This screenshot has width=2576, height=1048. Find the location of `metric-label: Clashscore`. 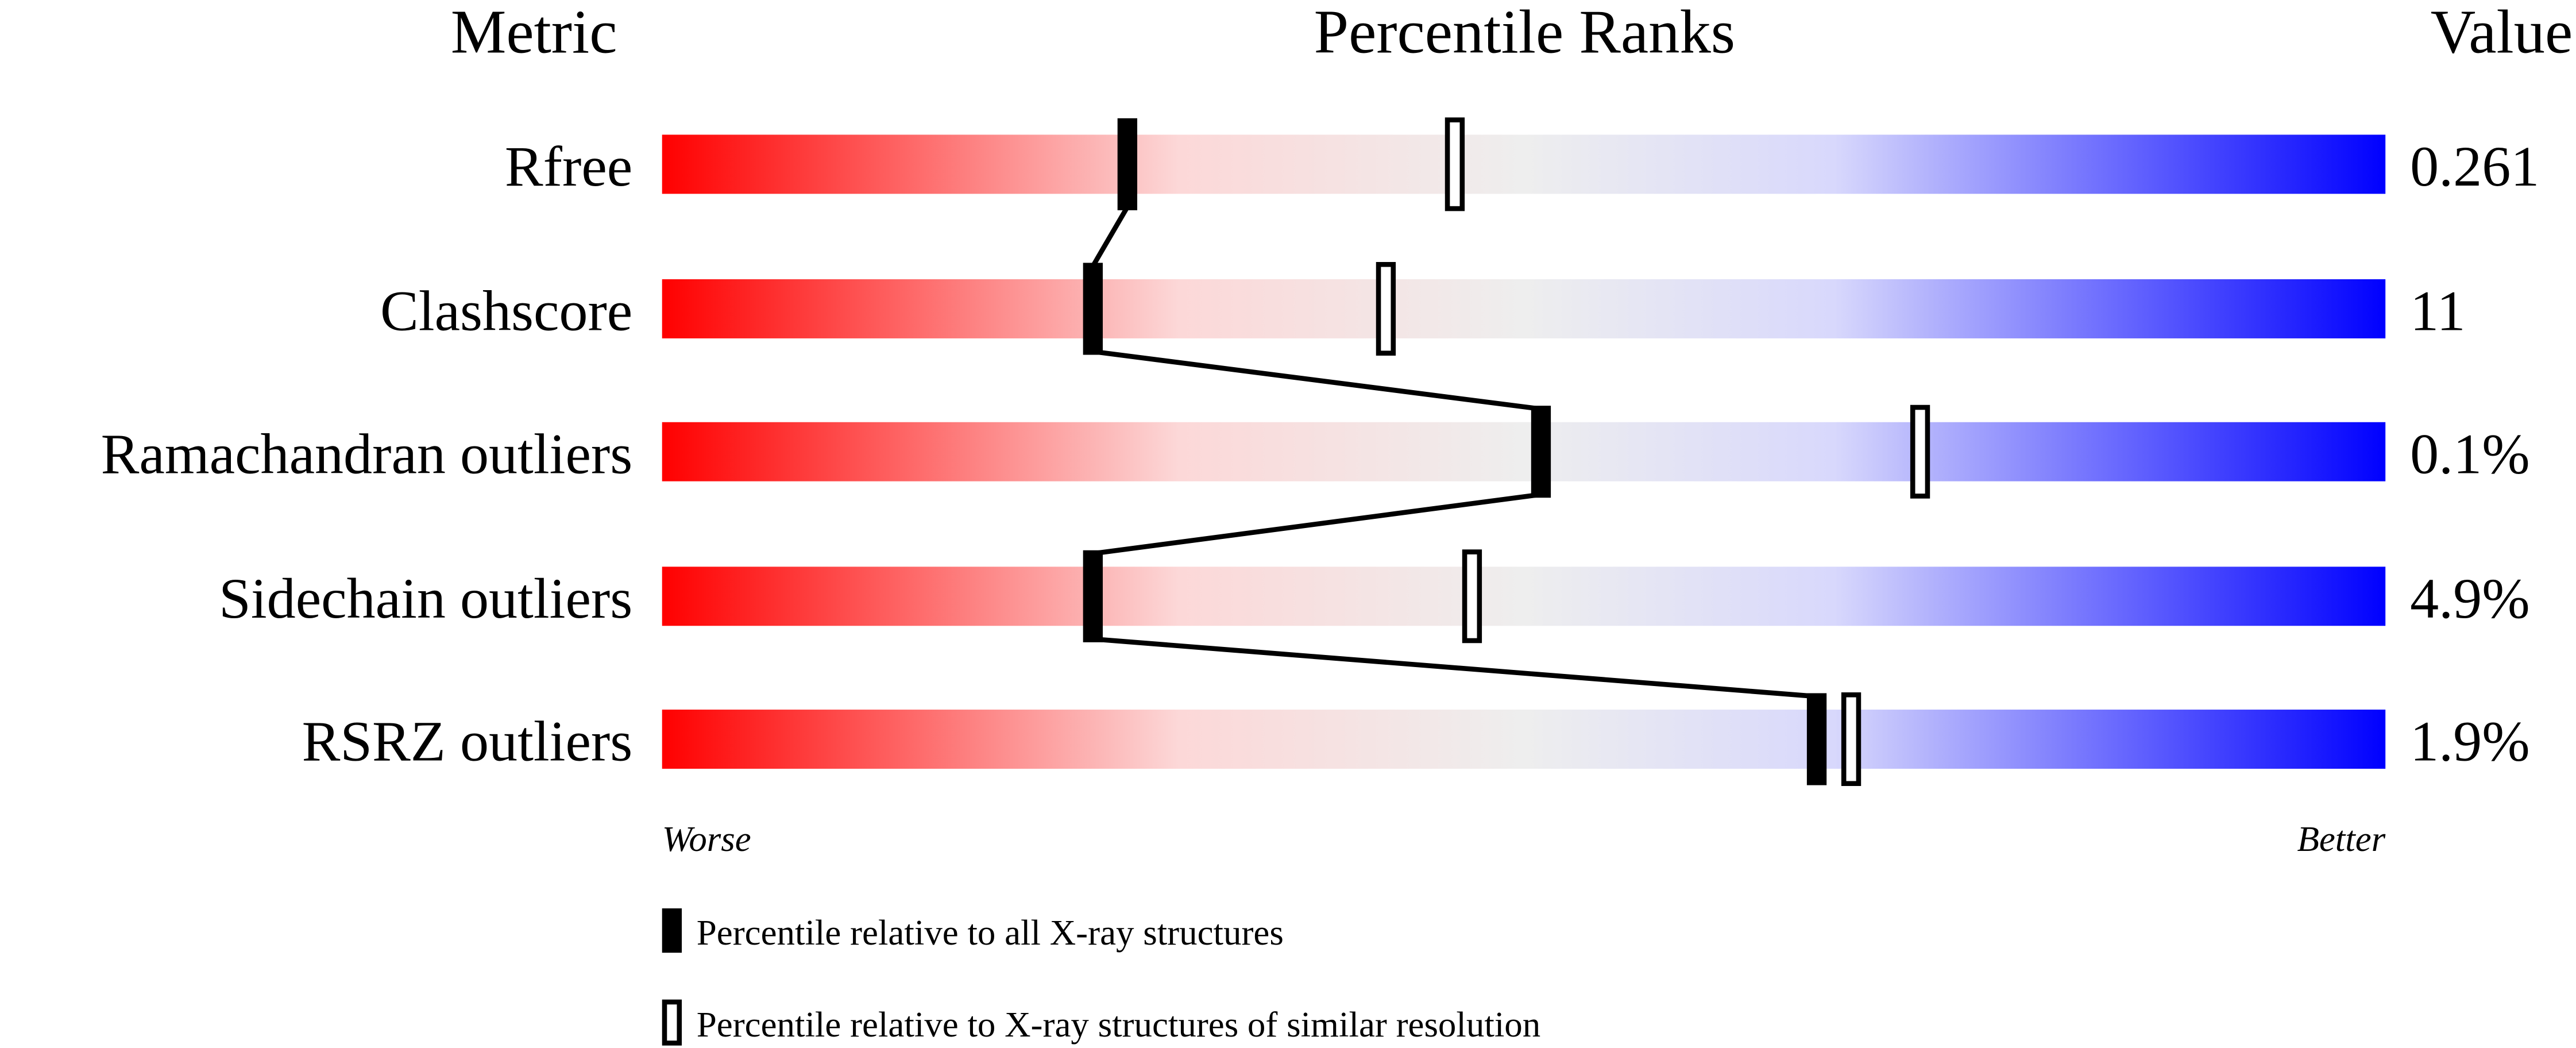

metric-label: Clashscore is located at coordinates (506, 311).